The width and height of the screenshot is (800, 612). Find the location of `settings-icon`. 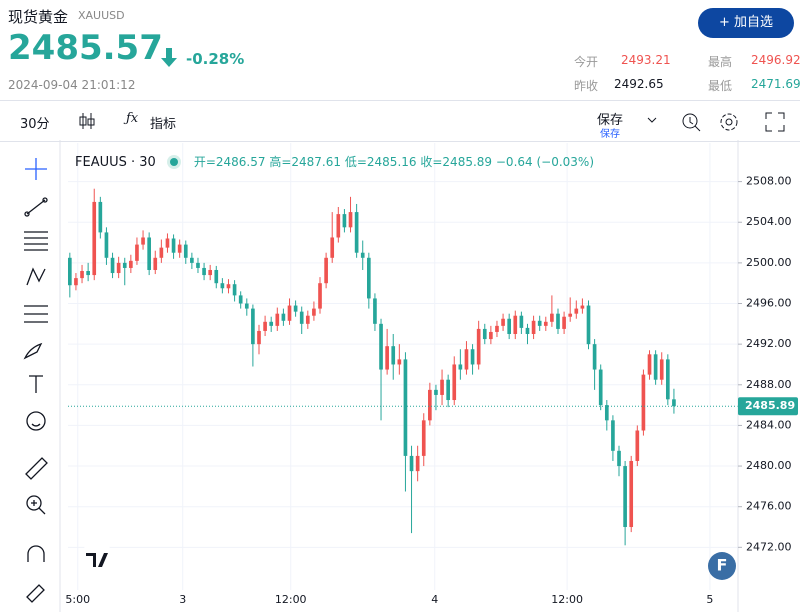

settings-icon is located at coordinates (729, 122).